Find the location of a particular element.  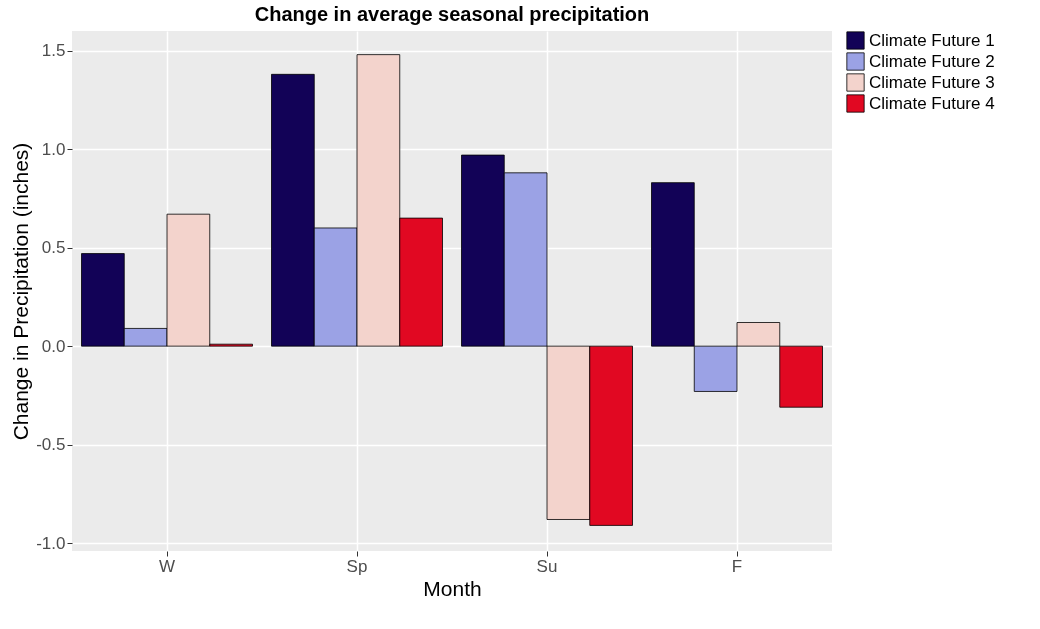

y-axis-title: Change in Precipitation (inches) is located at coordinates (21, 291).